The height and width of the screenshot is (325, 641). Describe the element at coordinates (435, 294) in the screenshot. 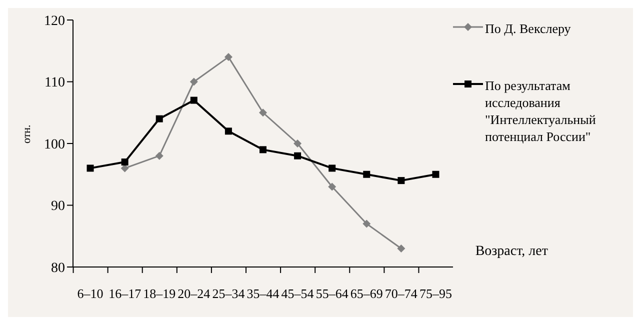

I see `x-tick-label: 75–95` at that location.